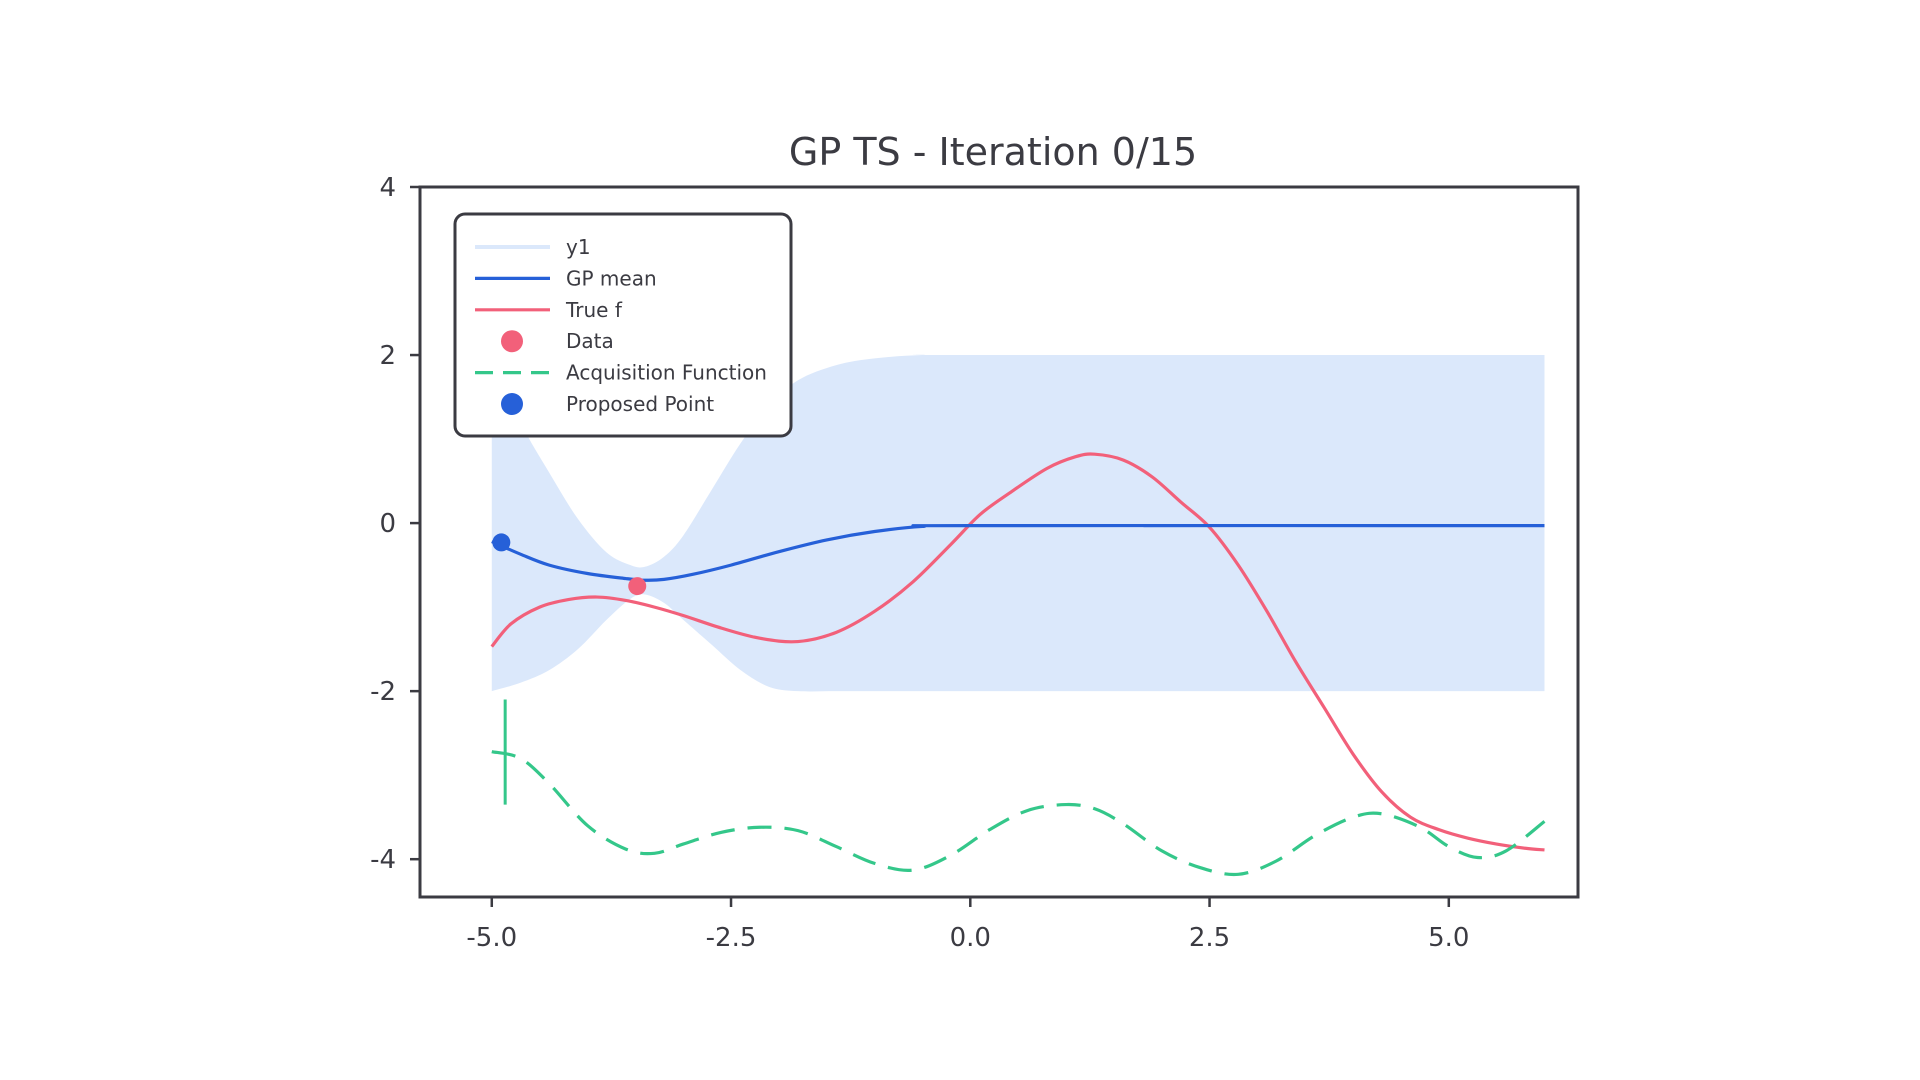 This screenshot has height=1080, width=1920. I want to click on legend-box, so click(623, 325).